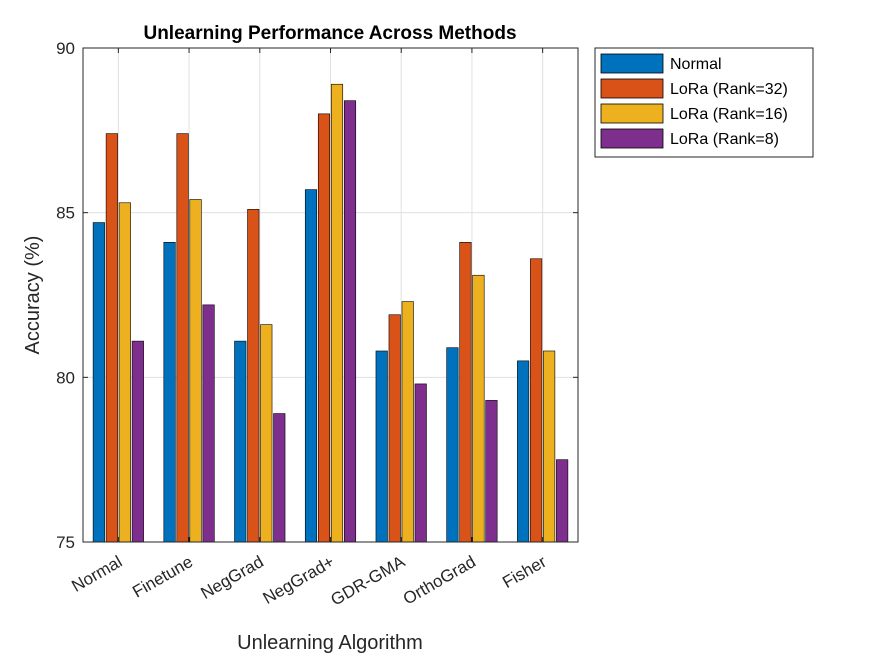  I want to click on x-tick-label: Finetune, so click(162, 577).